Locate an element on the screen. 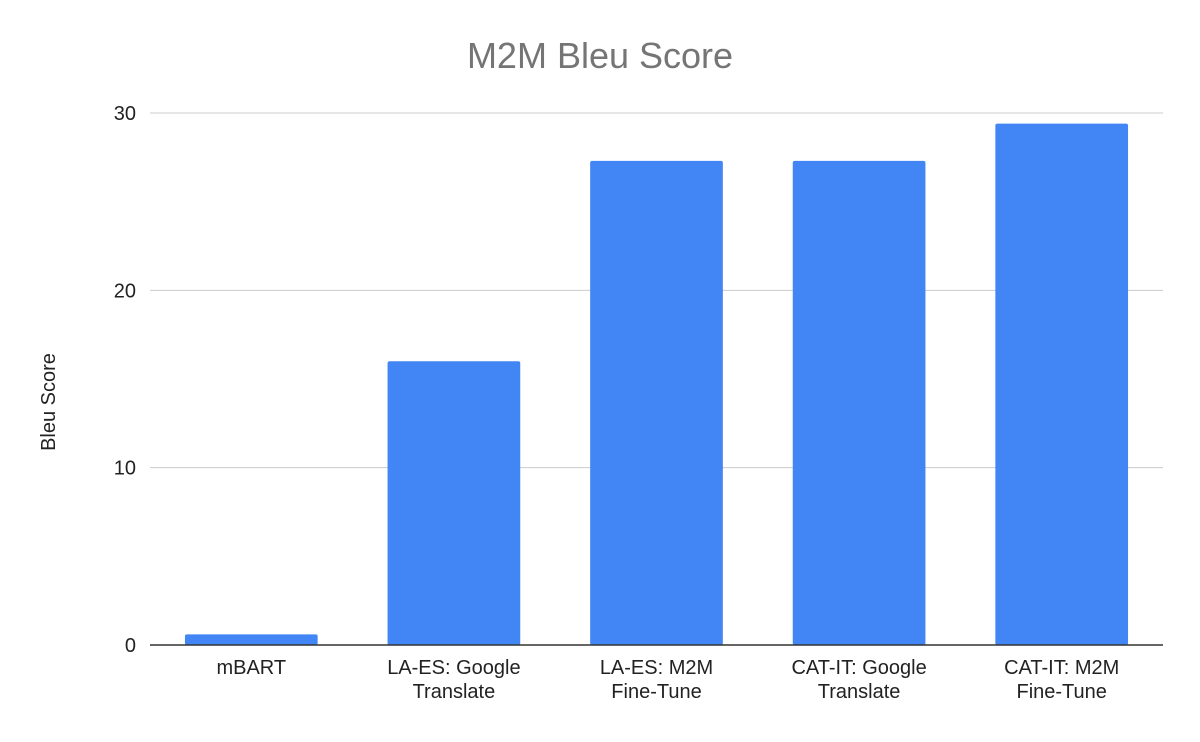 Image resolution: width=1200 pixels, height=742 pixels. y-axis-ticks: 0 10 20 30 is located at coordinates (125, 380).